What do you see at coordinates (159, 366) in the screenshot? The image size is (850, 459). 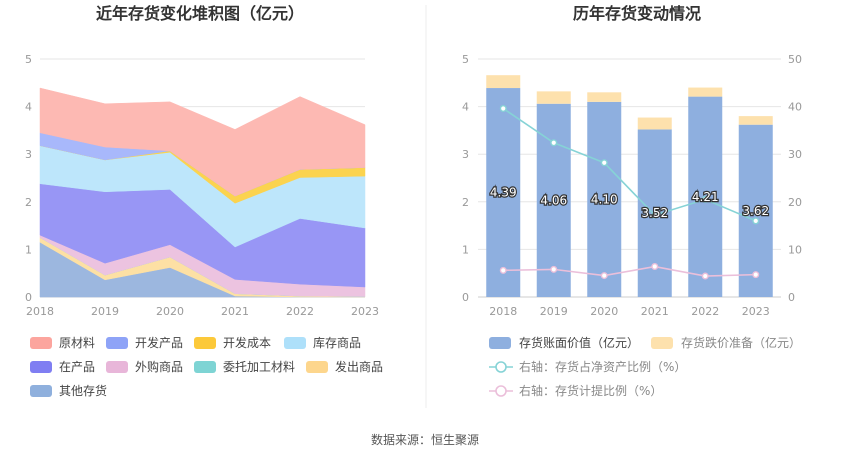 I see `legend-label-外购商品: 外购商品` at bounding box center [159, 366].